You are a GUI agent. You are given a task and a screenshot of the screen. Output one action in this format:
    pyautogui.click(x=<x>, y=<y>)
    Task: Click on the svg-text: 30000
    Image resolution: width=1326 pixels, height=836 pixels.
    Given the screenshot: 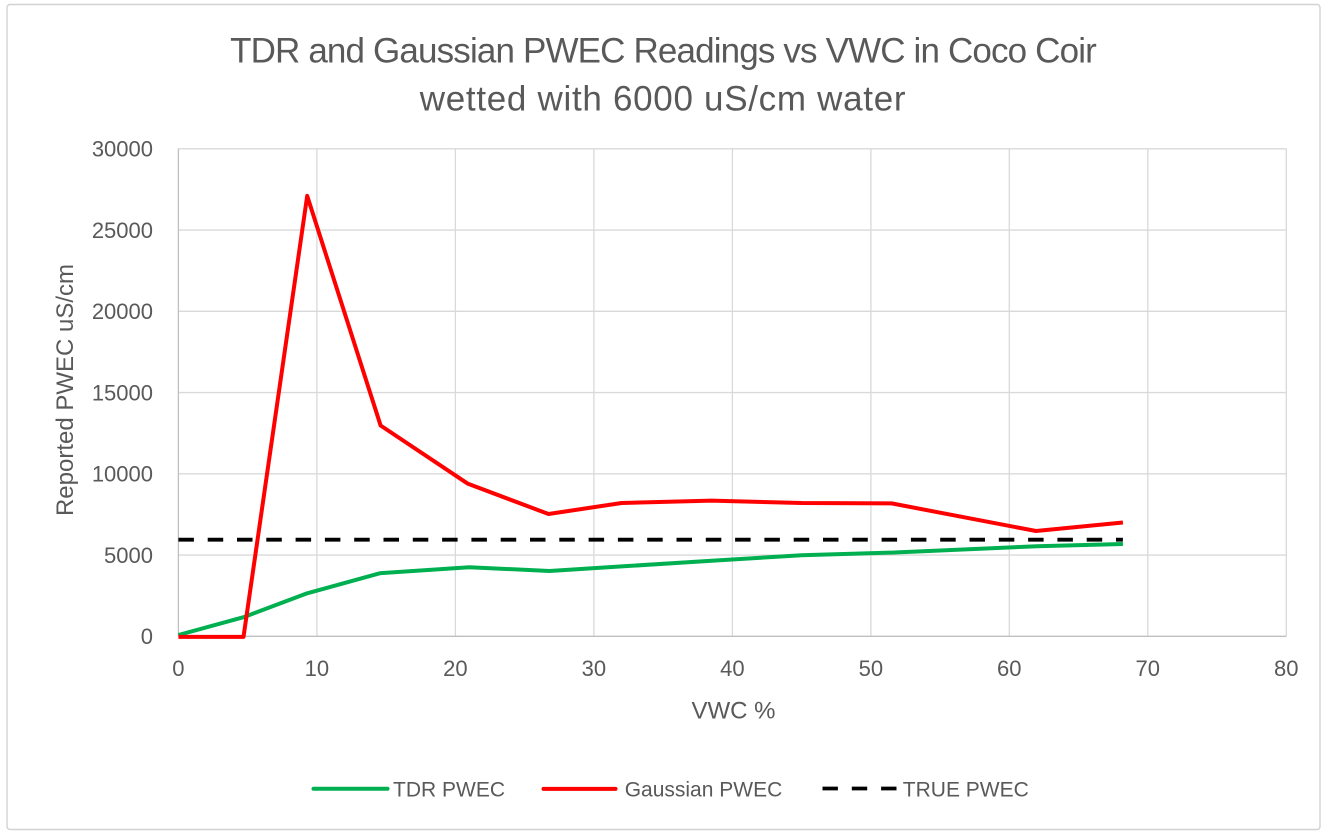 What is the action you would take?
    pyautogui.click(x=122, y=149)
    